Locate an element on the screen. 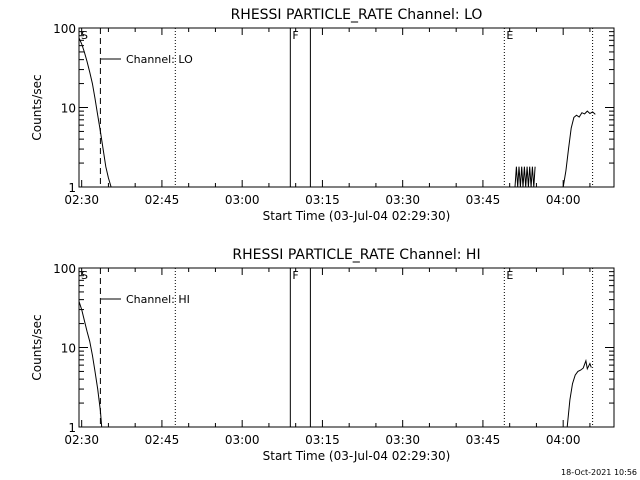 This screenshot has height=480, width=640. legend-label: Channel: HI is located at coordinates (158, 299).